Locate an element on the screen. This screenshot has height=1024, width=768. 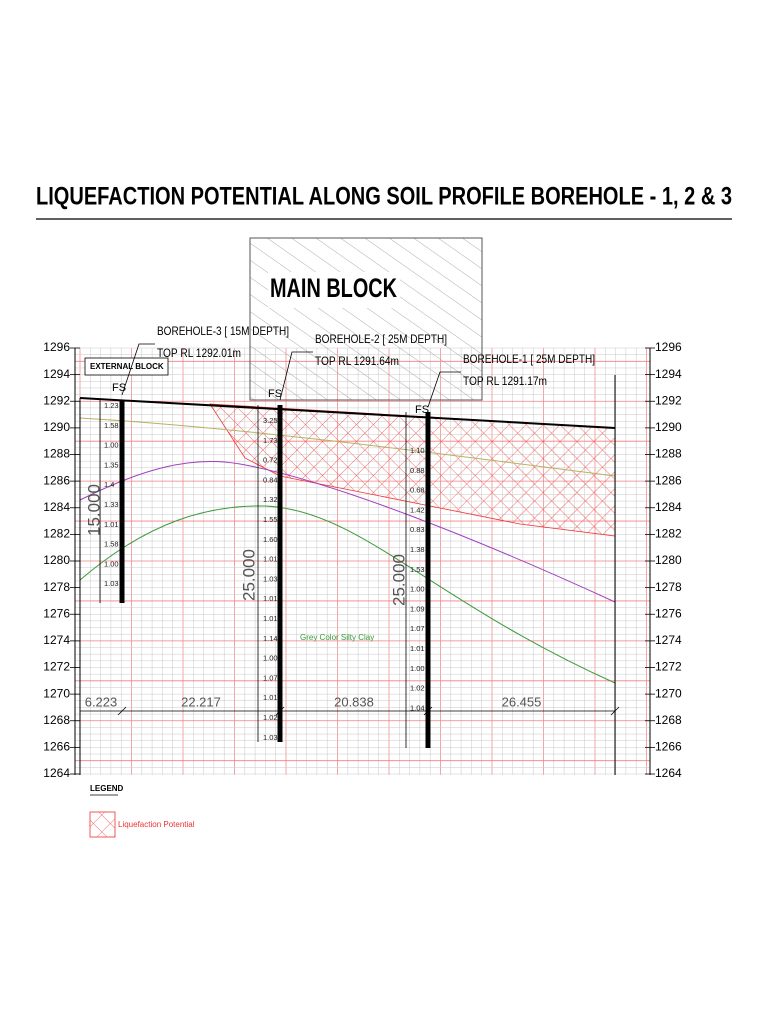
external-block-label: EXTERNAL BLOCK is located at coordinates (127, 366).